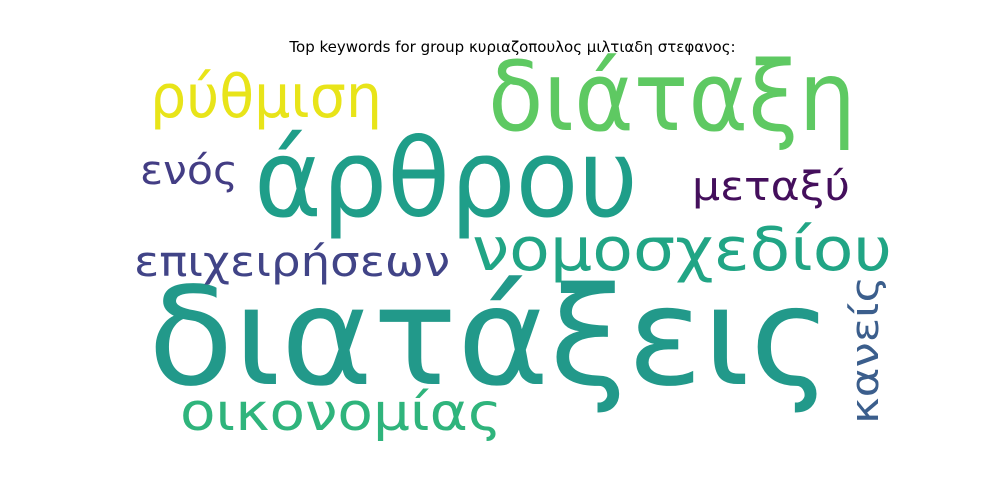  Describe the element at coordinates (446, 179) in the screenshot. I see `word-arthrou: άρθρου` at that location.